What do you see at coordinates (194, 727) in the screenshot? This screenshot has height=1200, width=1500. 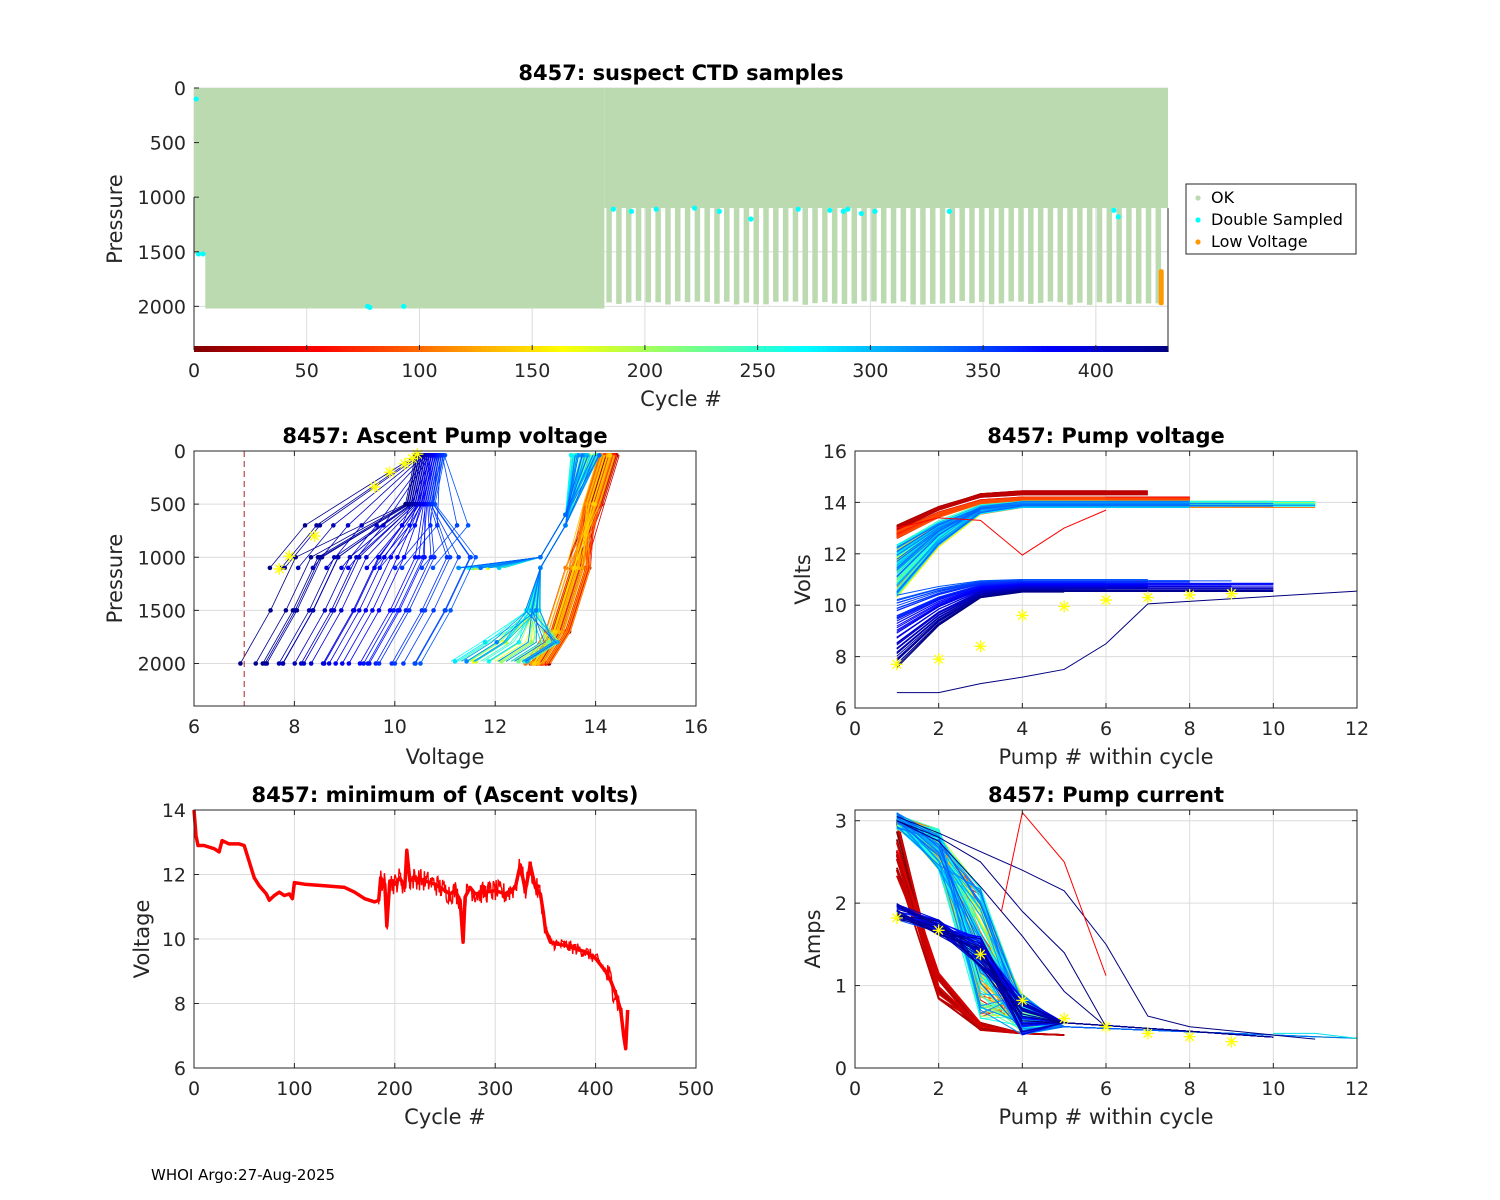 I see `x-tick-label: 6` at bounding box center [194, 727].